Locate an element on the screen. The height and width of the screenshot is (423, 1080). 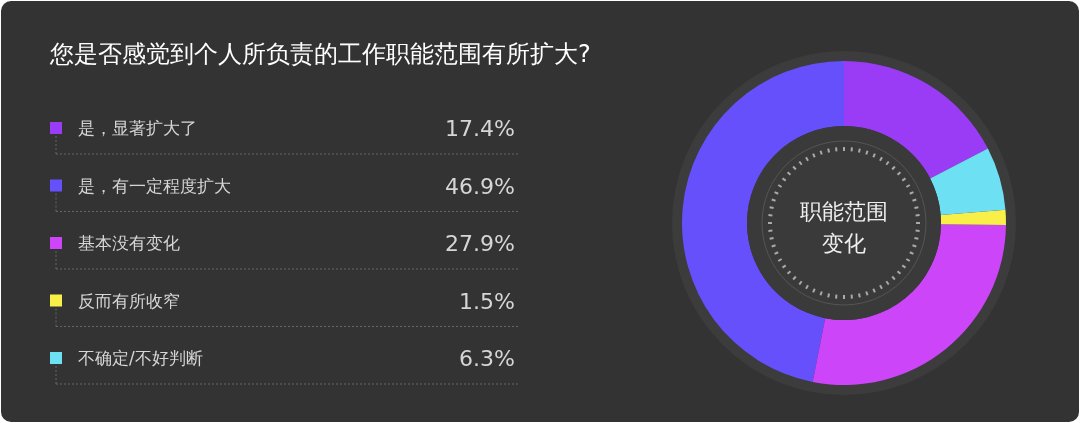
legend-label: 基本没有变化 is located at coordinates (129, 243).